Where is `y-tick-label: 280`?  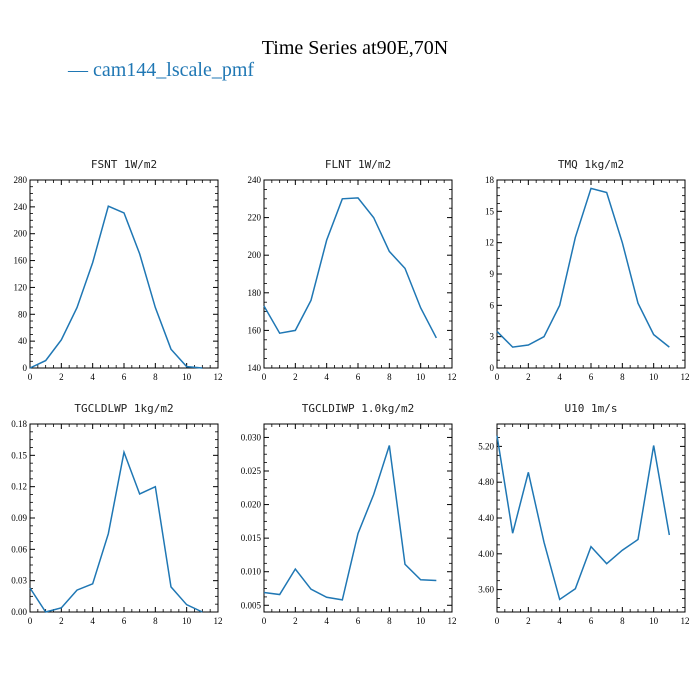
y-tick-label: 280 is located at coordinates (21, 180).